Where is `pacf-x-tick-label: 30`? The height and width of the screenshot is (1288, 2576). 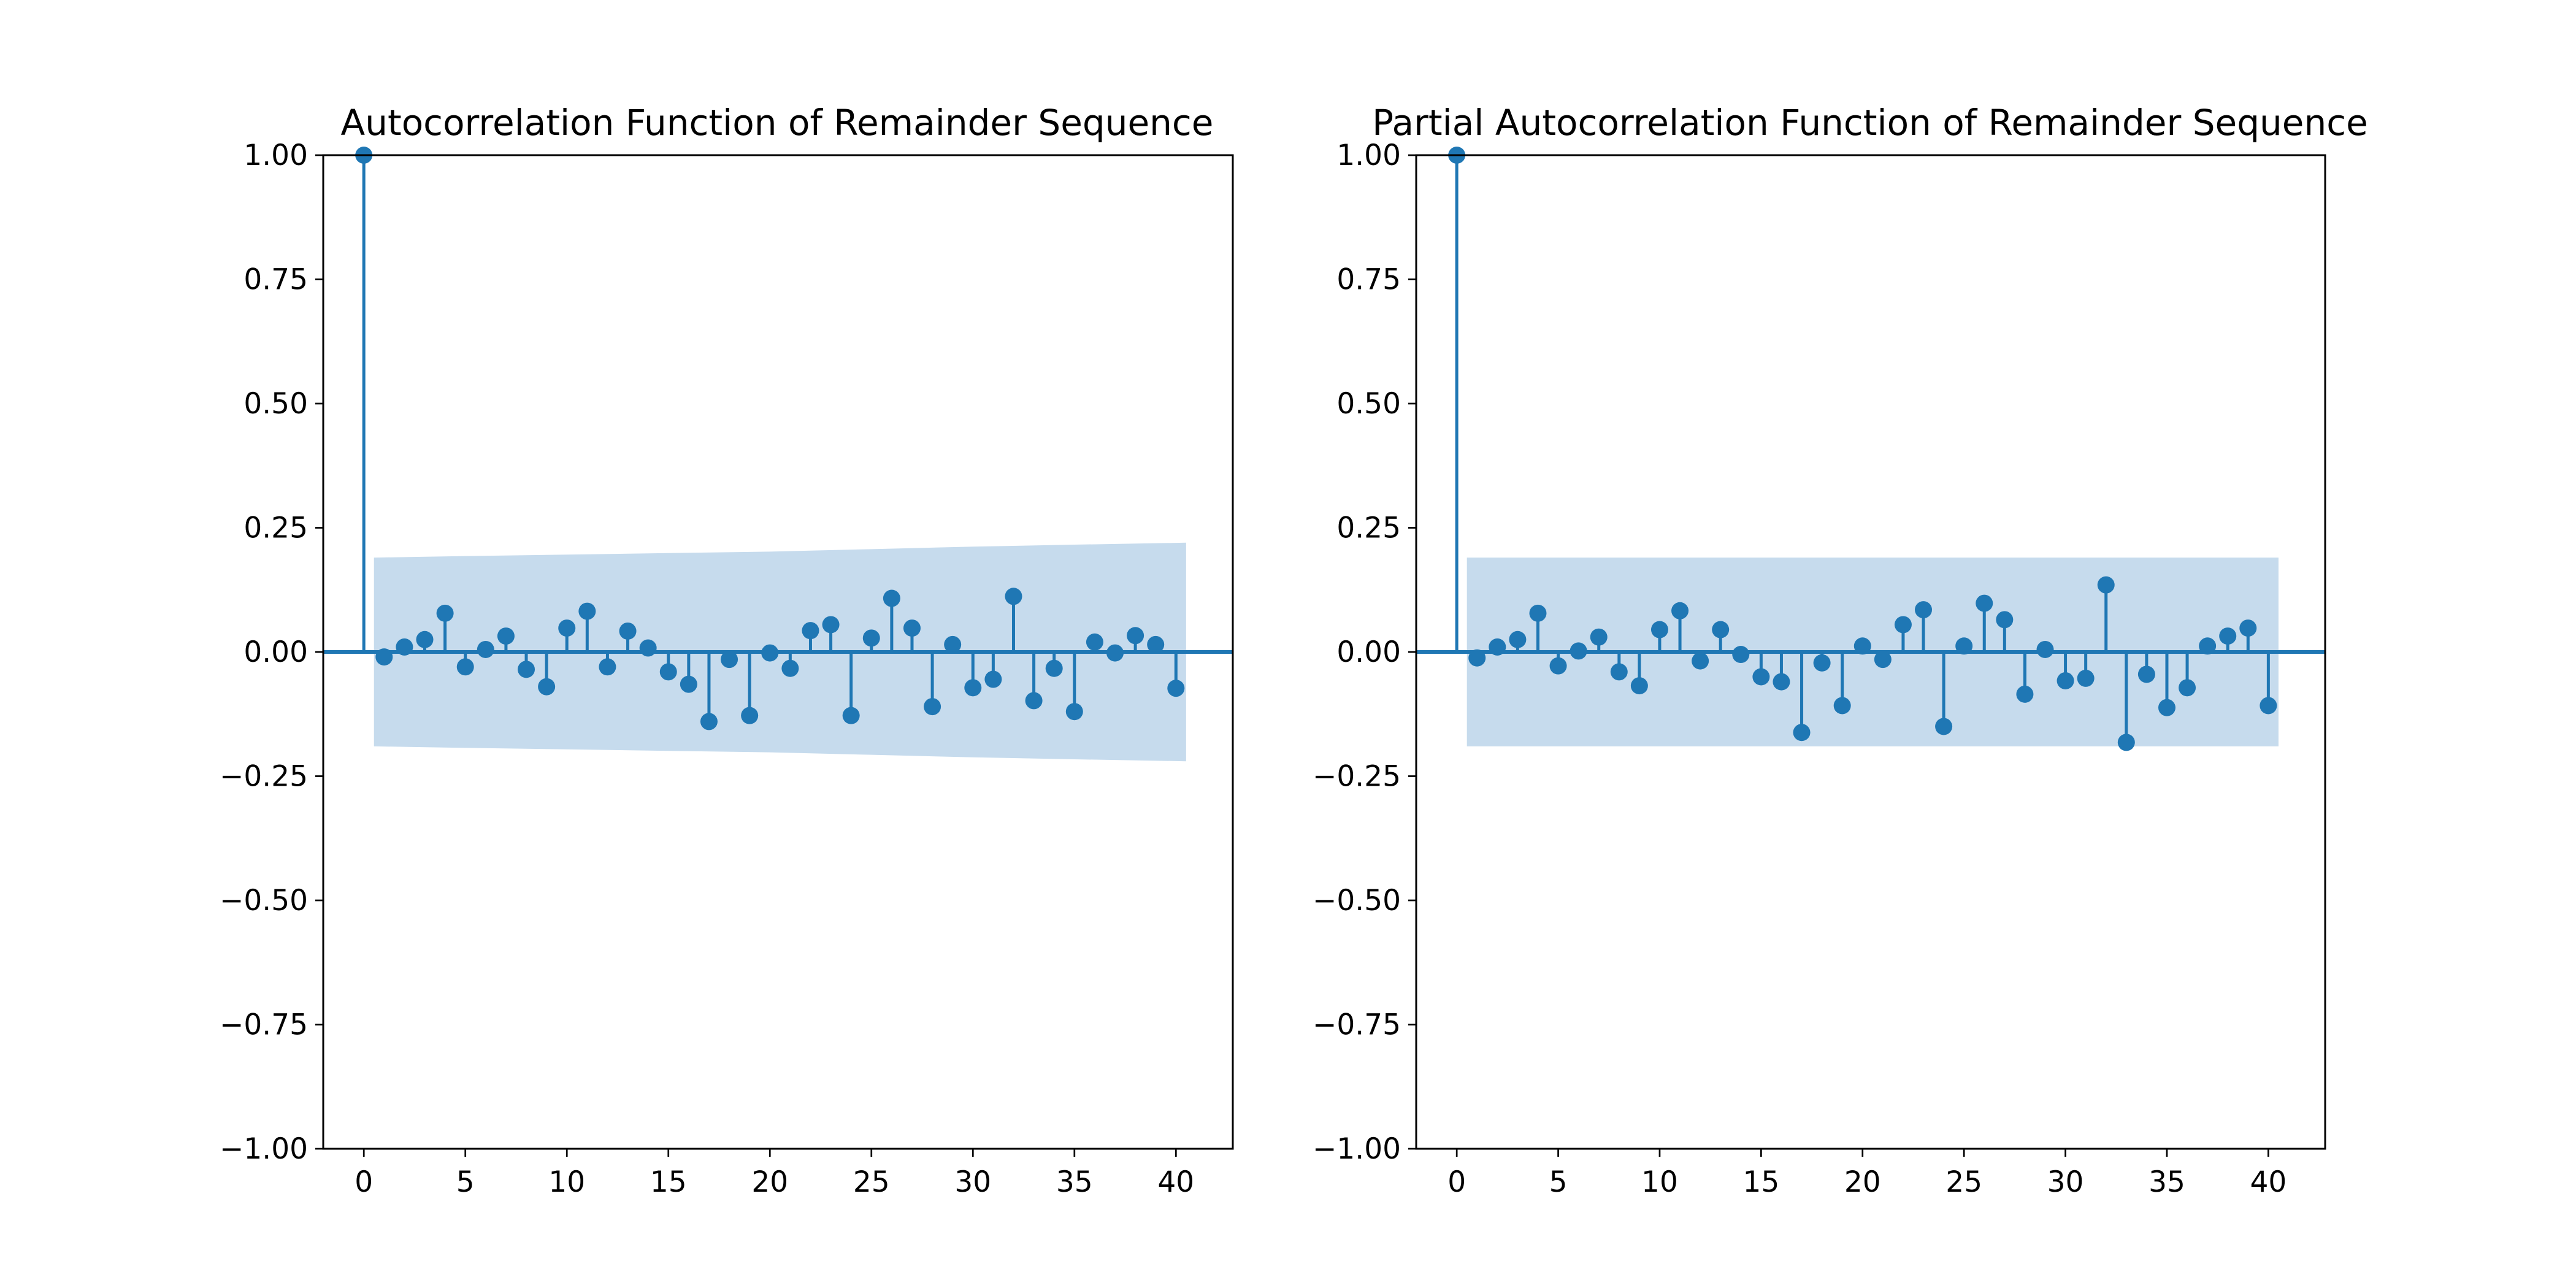 pacf-x-tick-label: 30 is located at coordinates (2065, 1182).